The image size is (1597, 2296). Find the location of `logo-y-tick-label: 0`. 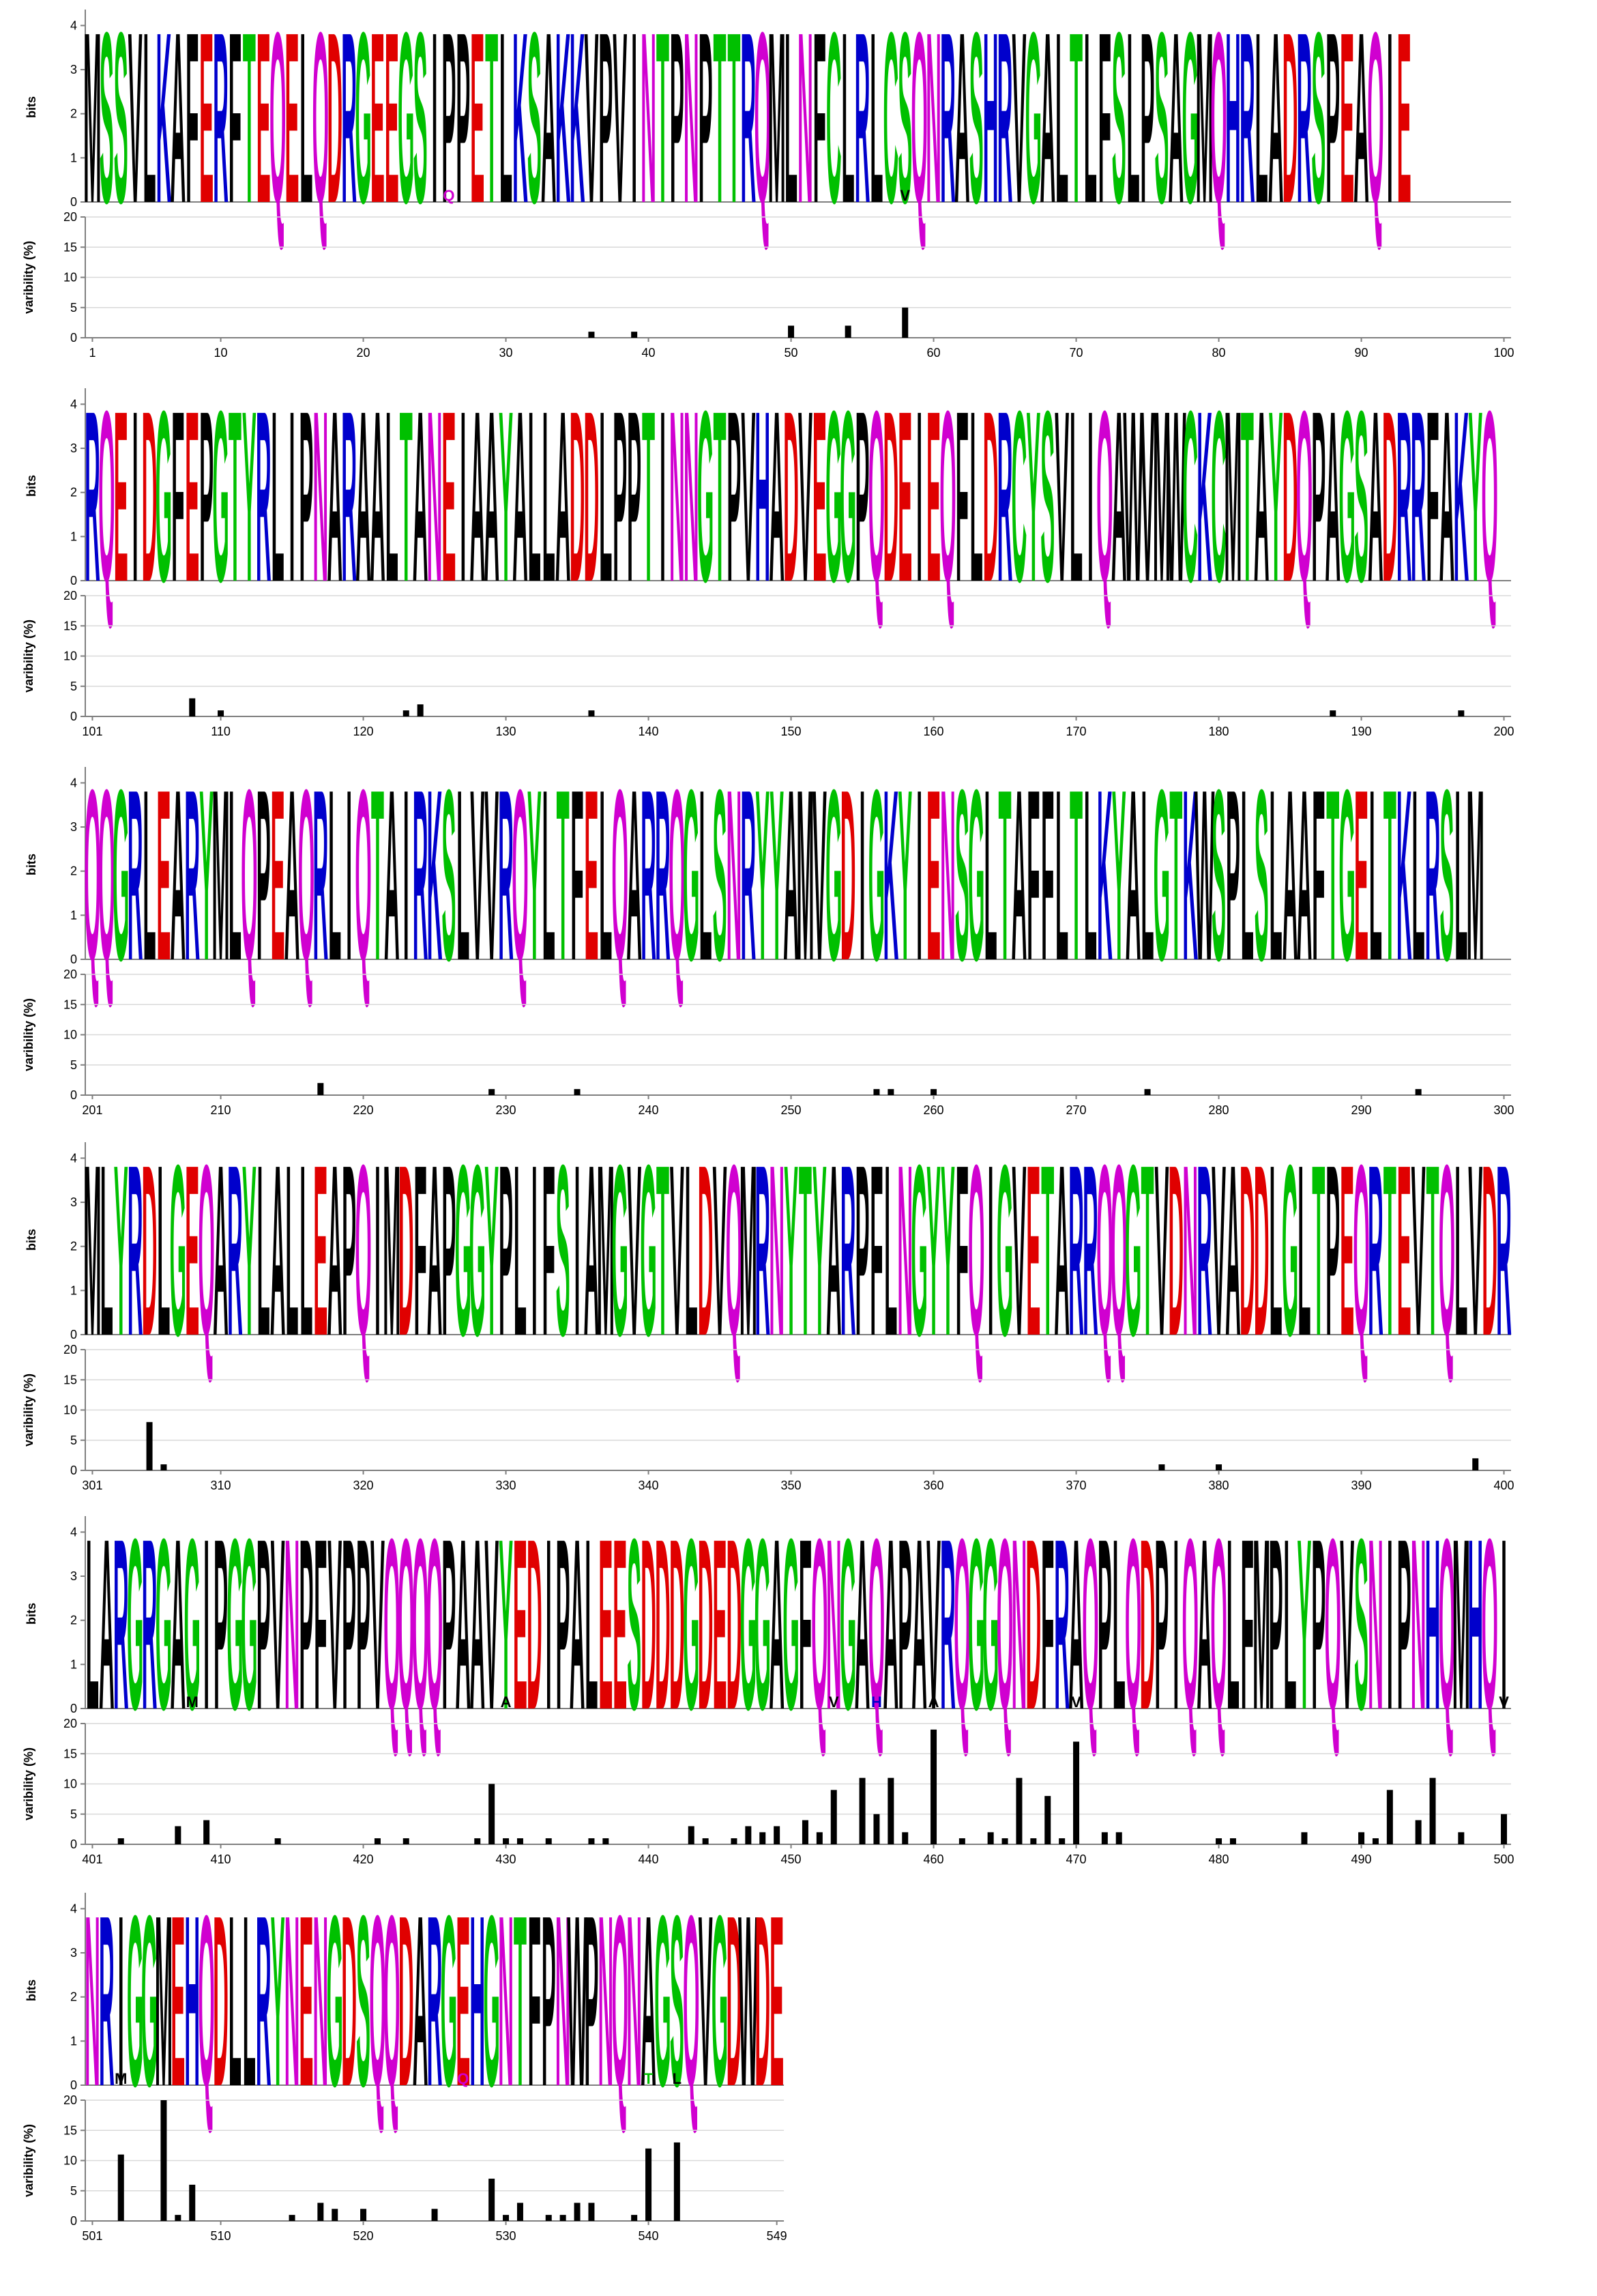

logo-y-tick-label: 0 is located at coordinates (73, 1334).